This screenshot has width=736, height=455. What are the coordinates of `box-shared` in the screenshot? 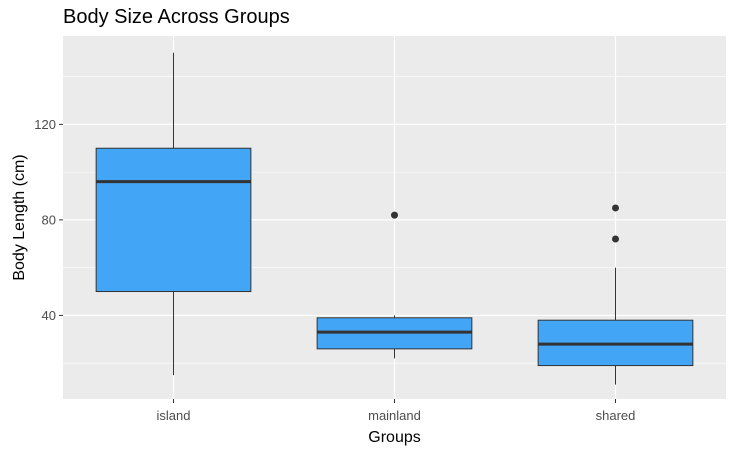 It's located at (615, 294).